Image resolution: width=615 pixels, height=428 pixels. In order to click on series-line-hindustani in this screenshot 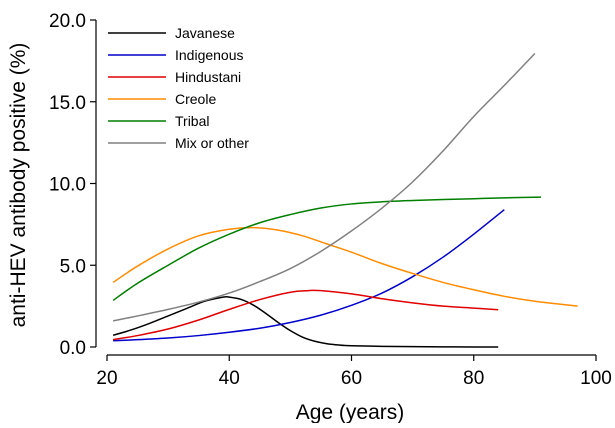, I will do `click(305, 315)`.